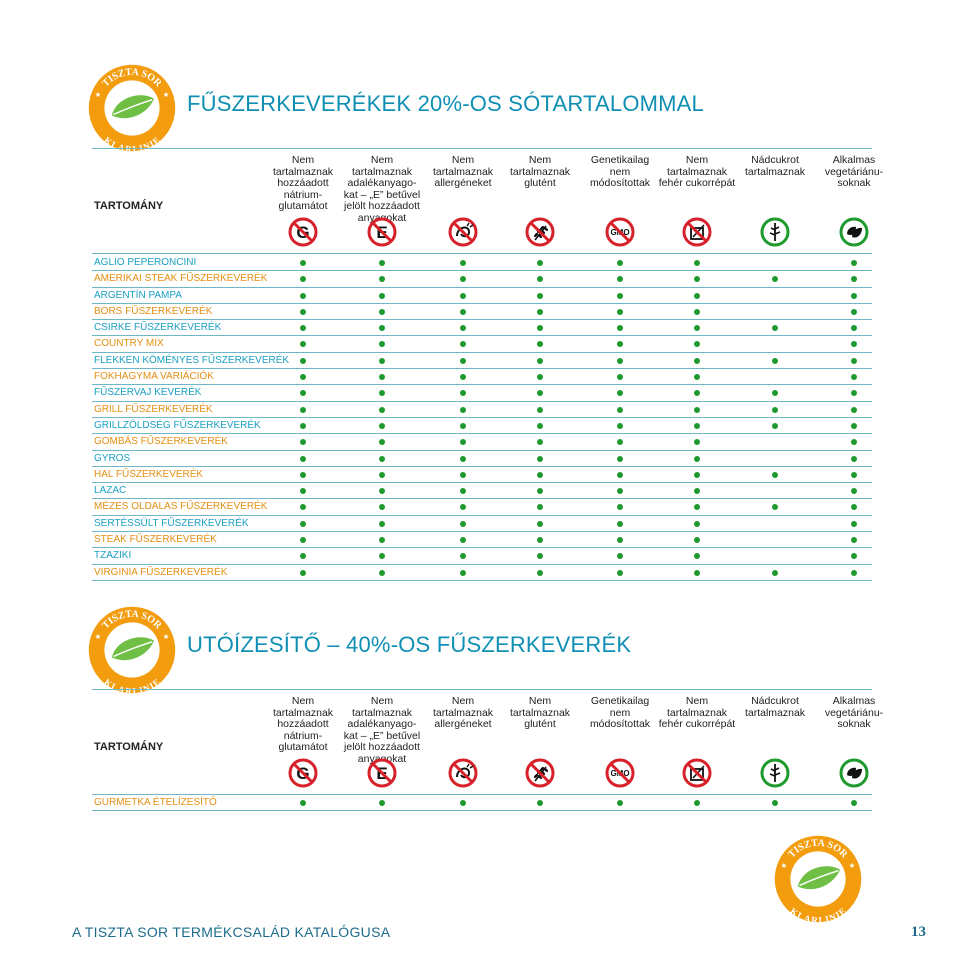  What do you see at coordinates (482, 491) in the screenshot?
I see `table-row: LAZAC` at bounding box center [482, 491].